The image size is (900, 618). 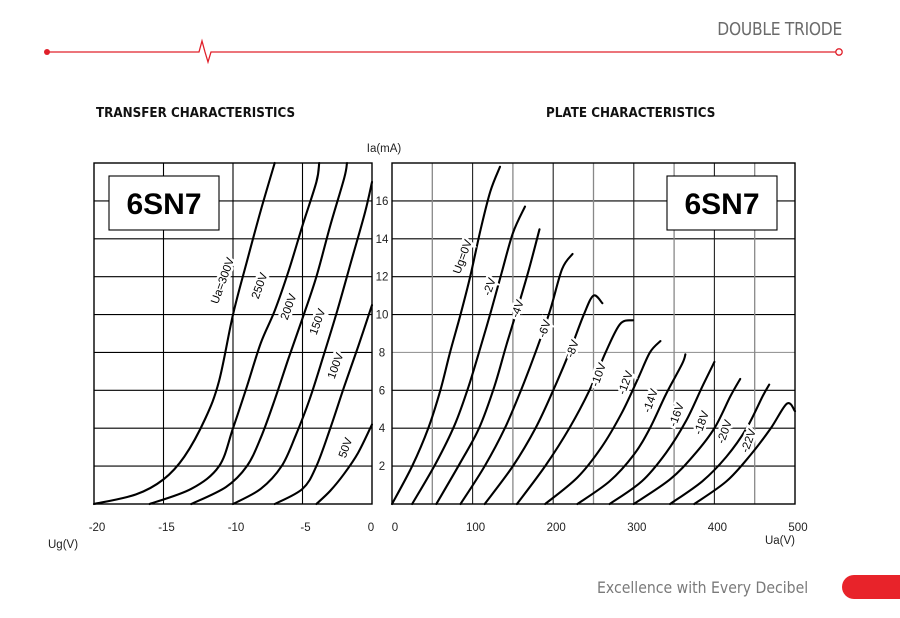 I want to click on header-rule, so click(x=443, y=51).